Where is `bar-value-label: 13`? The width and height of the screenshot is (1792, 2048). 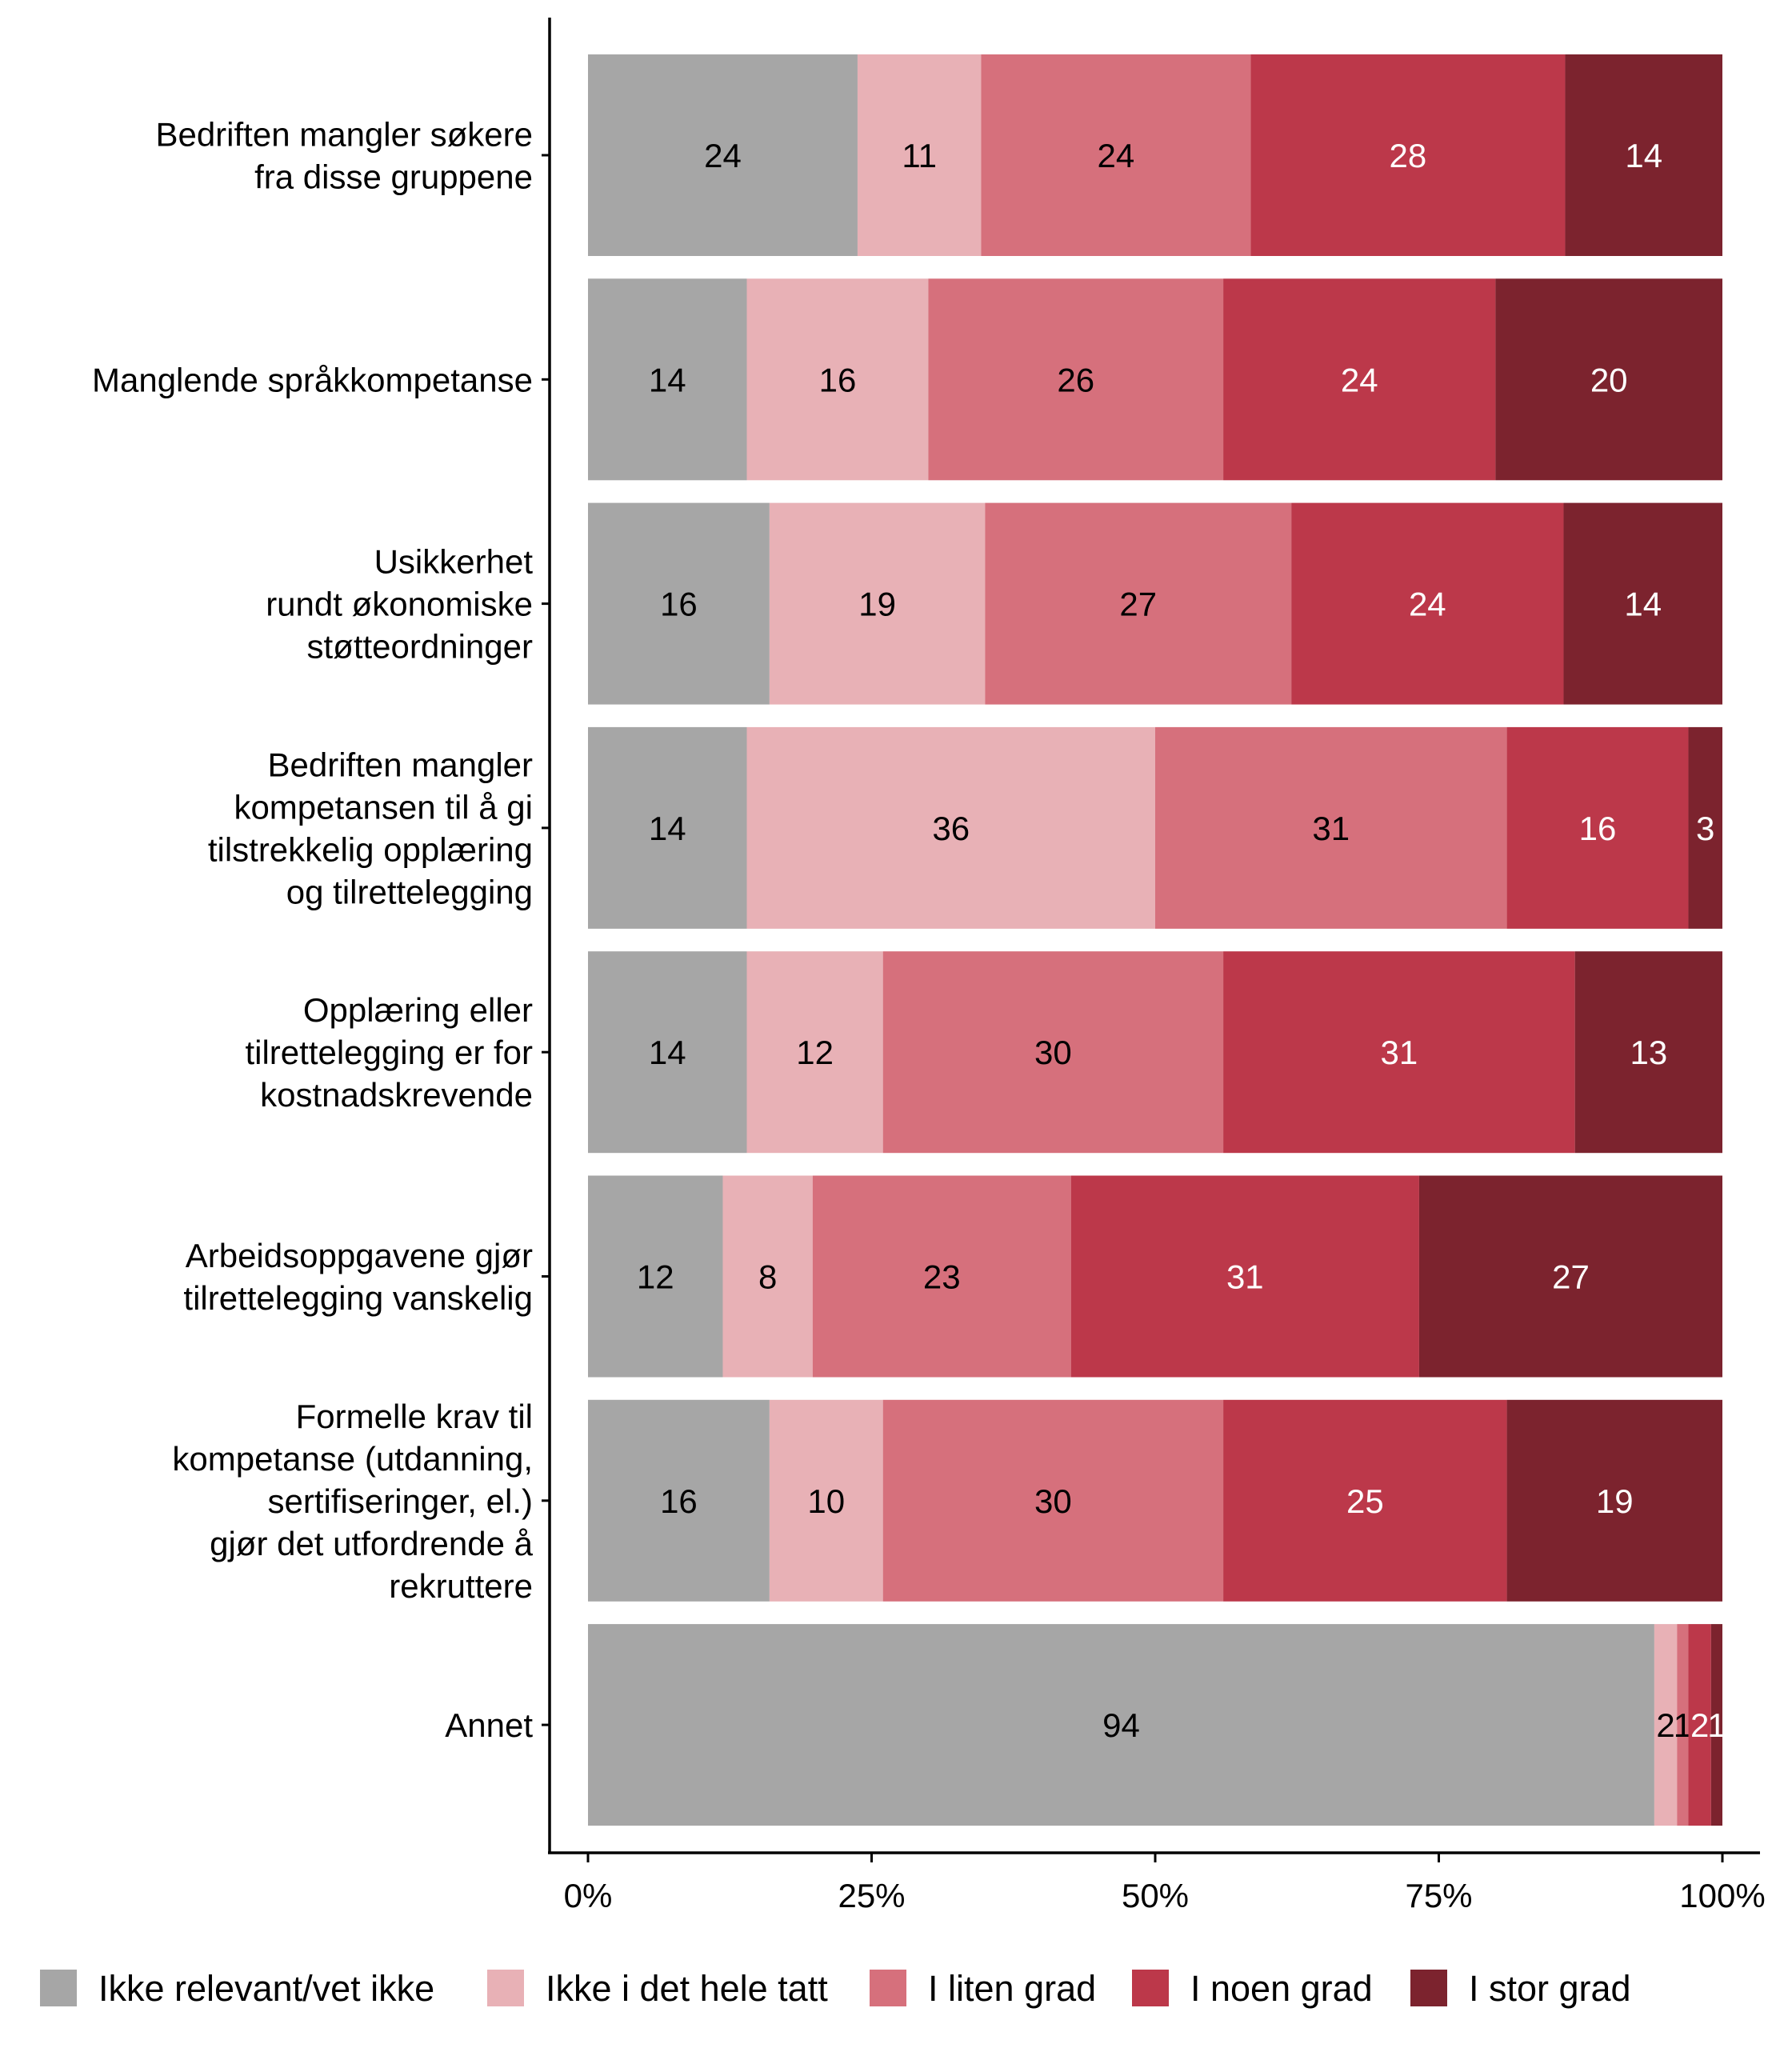
bar-value-label: 13 is located at coordinates (1648, 1052).